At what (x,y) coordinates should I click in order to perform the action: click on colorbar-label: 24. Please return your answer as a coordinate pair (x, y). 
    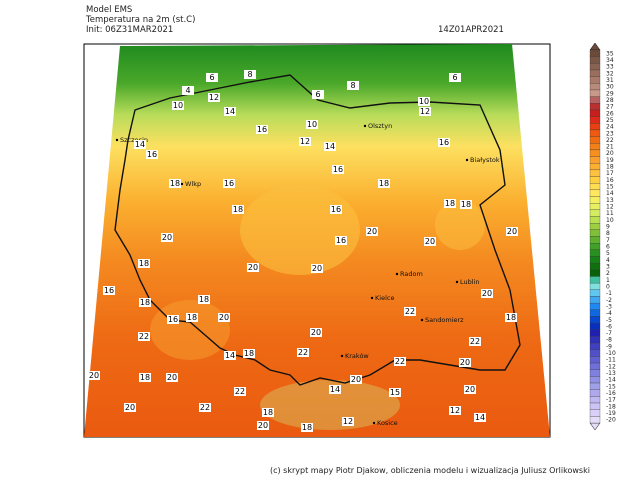
    Looking at the image, I should click on (610, 127).